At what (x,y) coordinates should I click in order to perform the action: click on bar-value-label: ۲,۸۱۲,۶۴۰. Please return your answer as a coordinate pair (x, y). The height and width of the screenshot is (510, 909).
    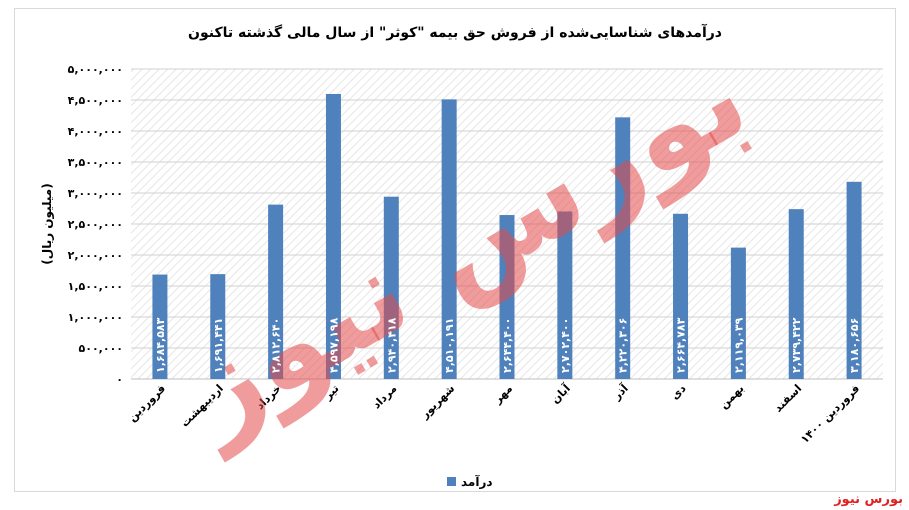
    Looking at the image, I should click on (276, 345).